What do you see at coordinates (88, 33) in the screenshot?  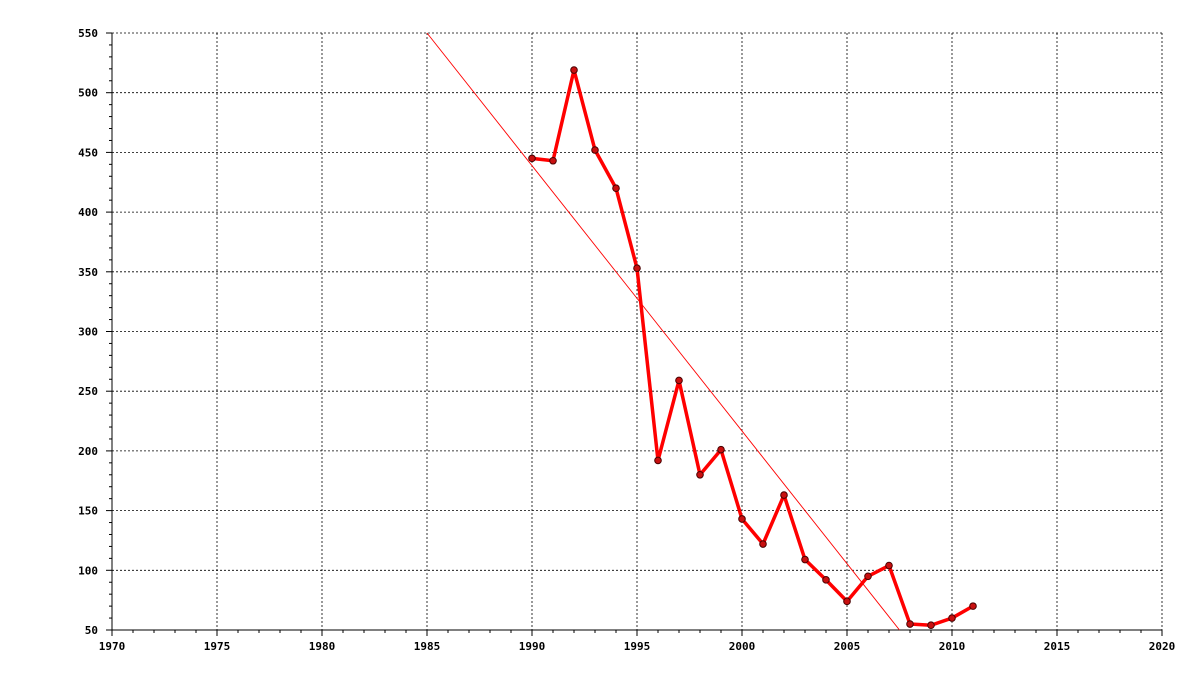 I see `y-tick-label: 550` at bounding box center [88, 33].